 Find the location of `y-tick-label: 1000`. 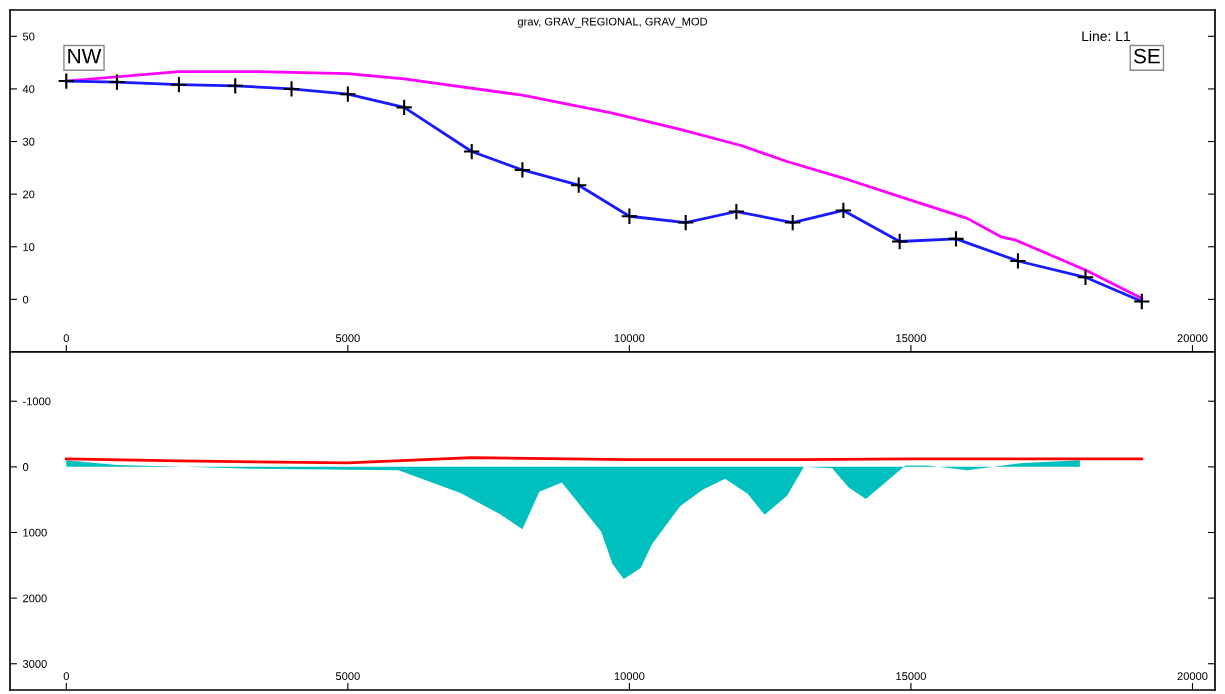

y-tick-label: 1000 is located at coordinates (35, 532).